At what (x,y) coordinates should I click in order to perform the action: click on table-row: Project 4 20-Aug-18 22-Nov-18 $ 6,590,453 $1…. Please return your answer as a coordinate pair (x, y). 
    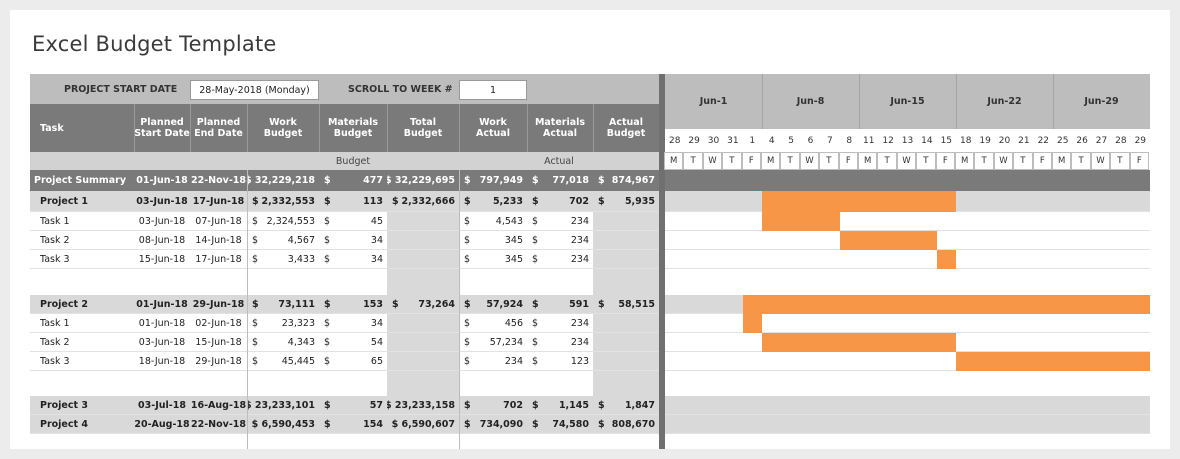
    Looking at the image, I should click on (344, 424).